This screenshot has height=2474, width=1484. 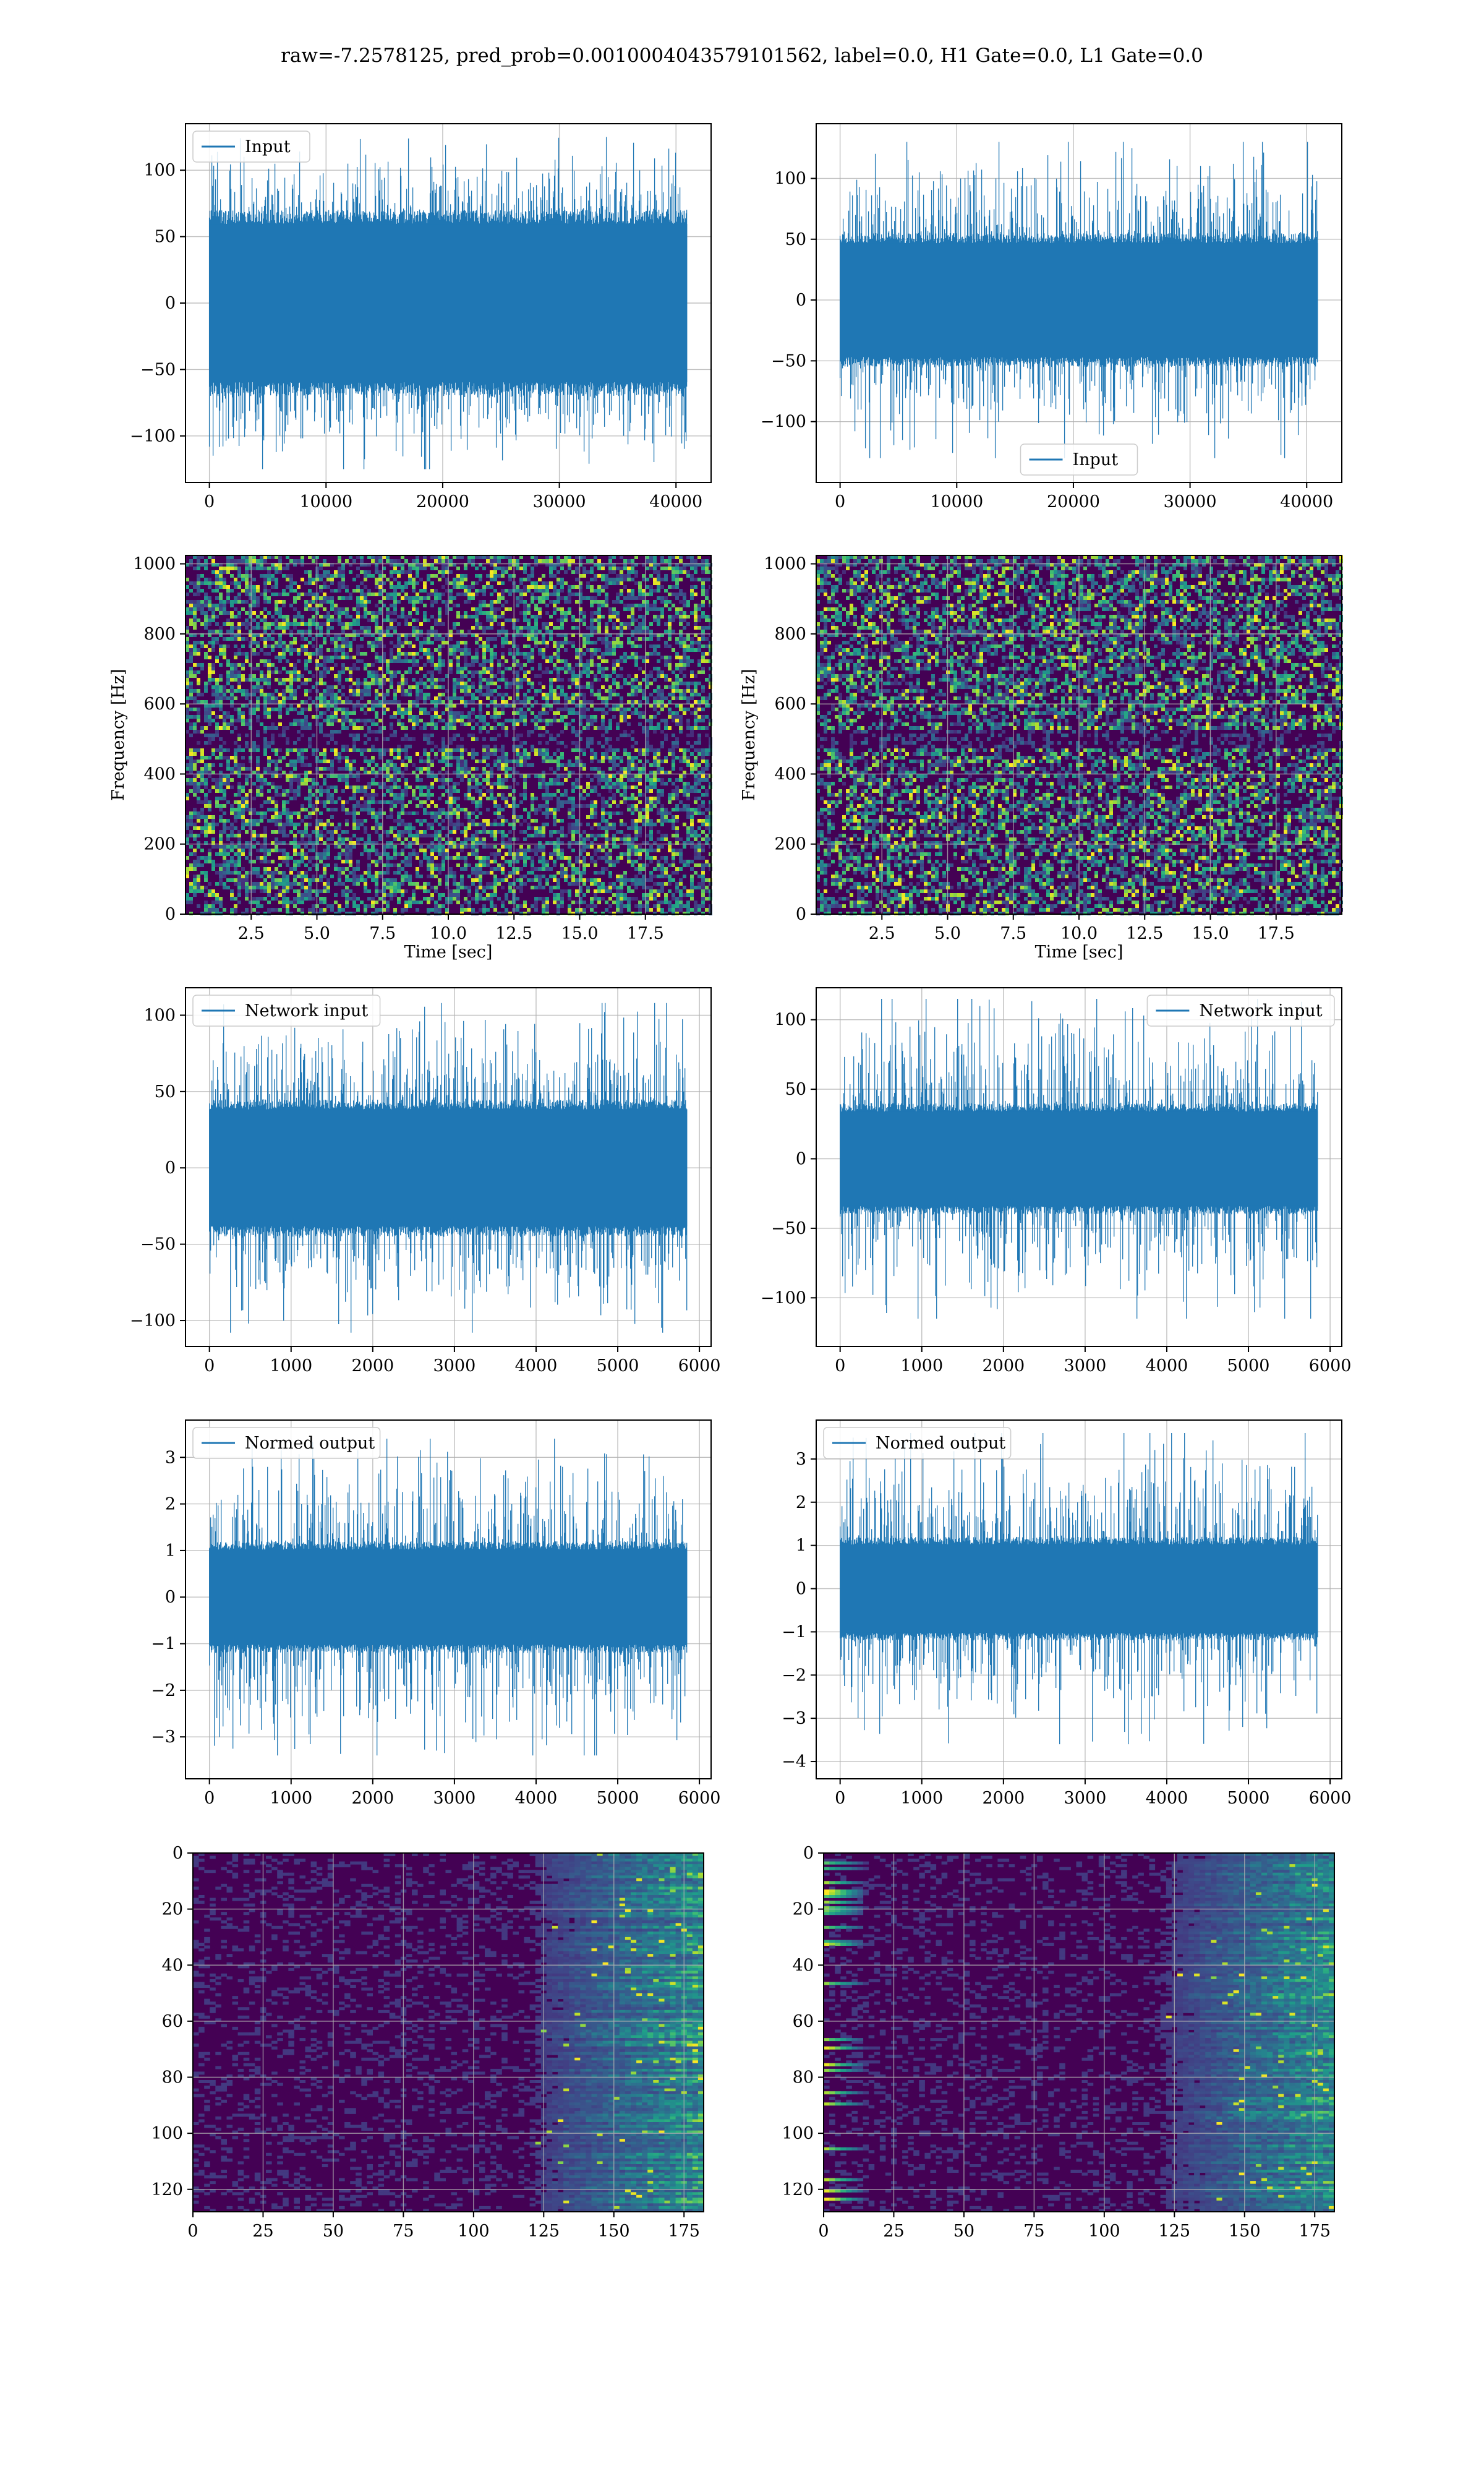 What do you see at coordinates (163, 1737) in the screenshot?
I see `y-tick-label: −3` at bounding box center [163, 1737].